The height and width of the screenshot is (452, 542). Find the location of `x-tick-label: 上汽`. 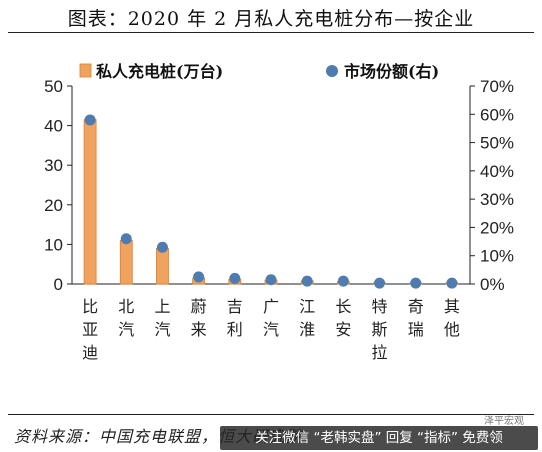

x-tick-label: 上汽 is located at coordinates (162, 318).